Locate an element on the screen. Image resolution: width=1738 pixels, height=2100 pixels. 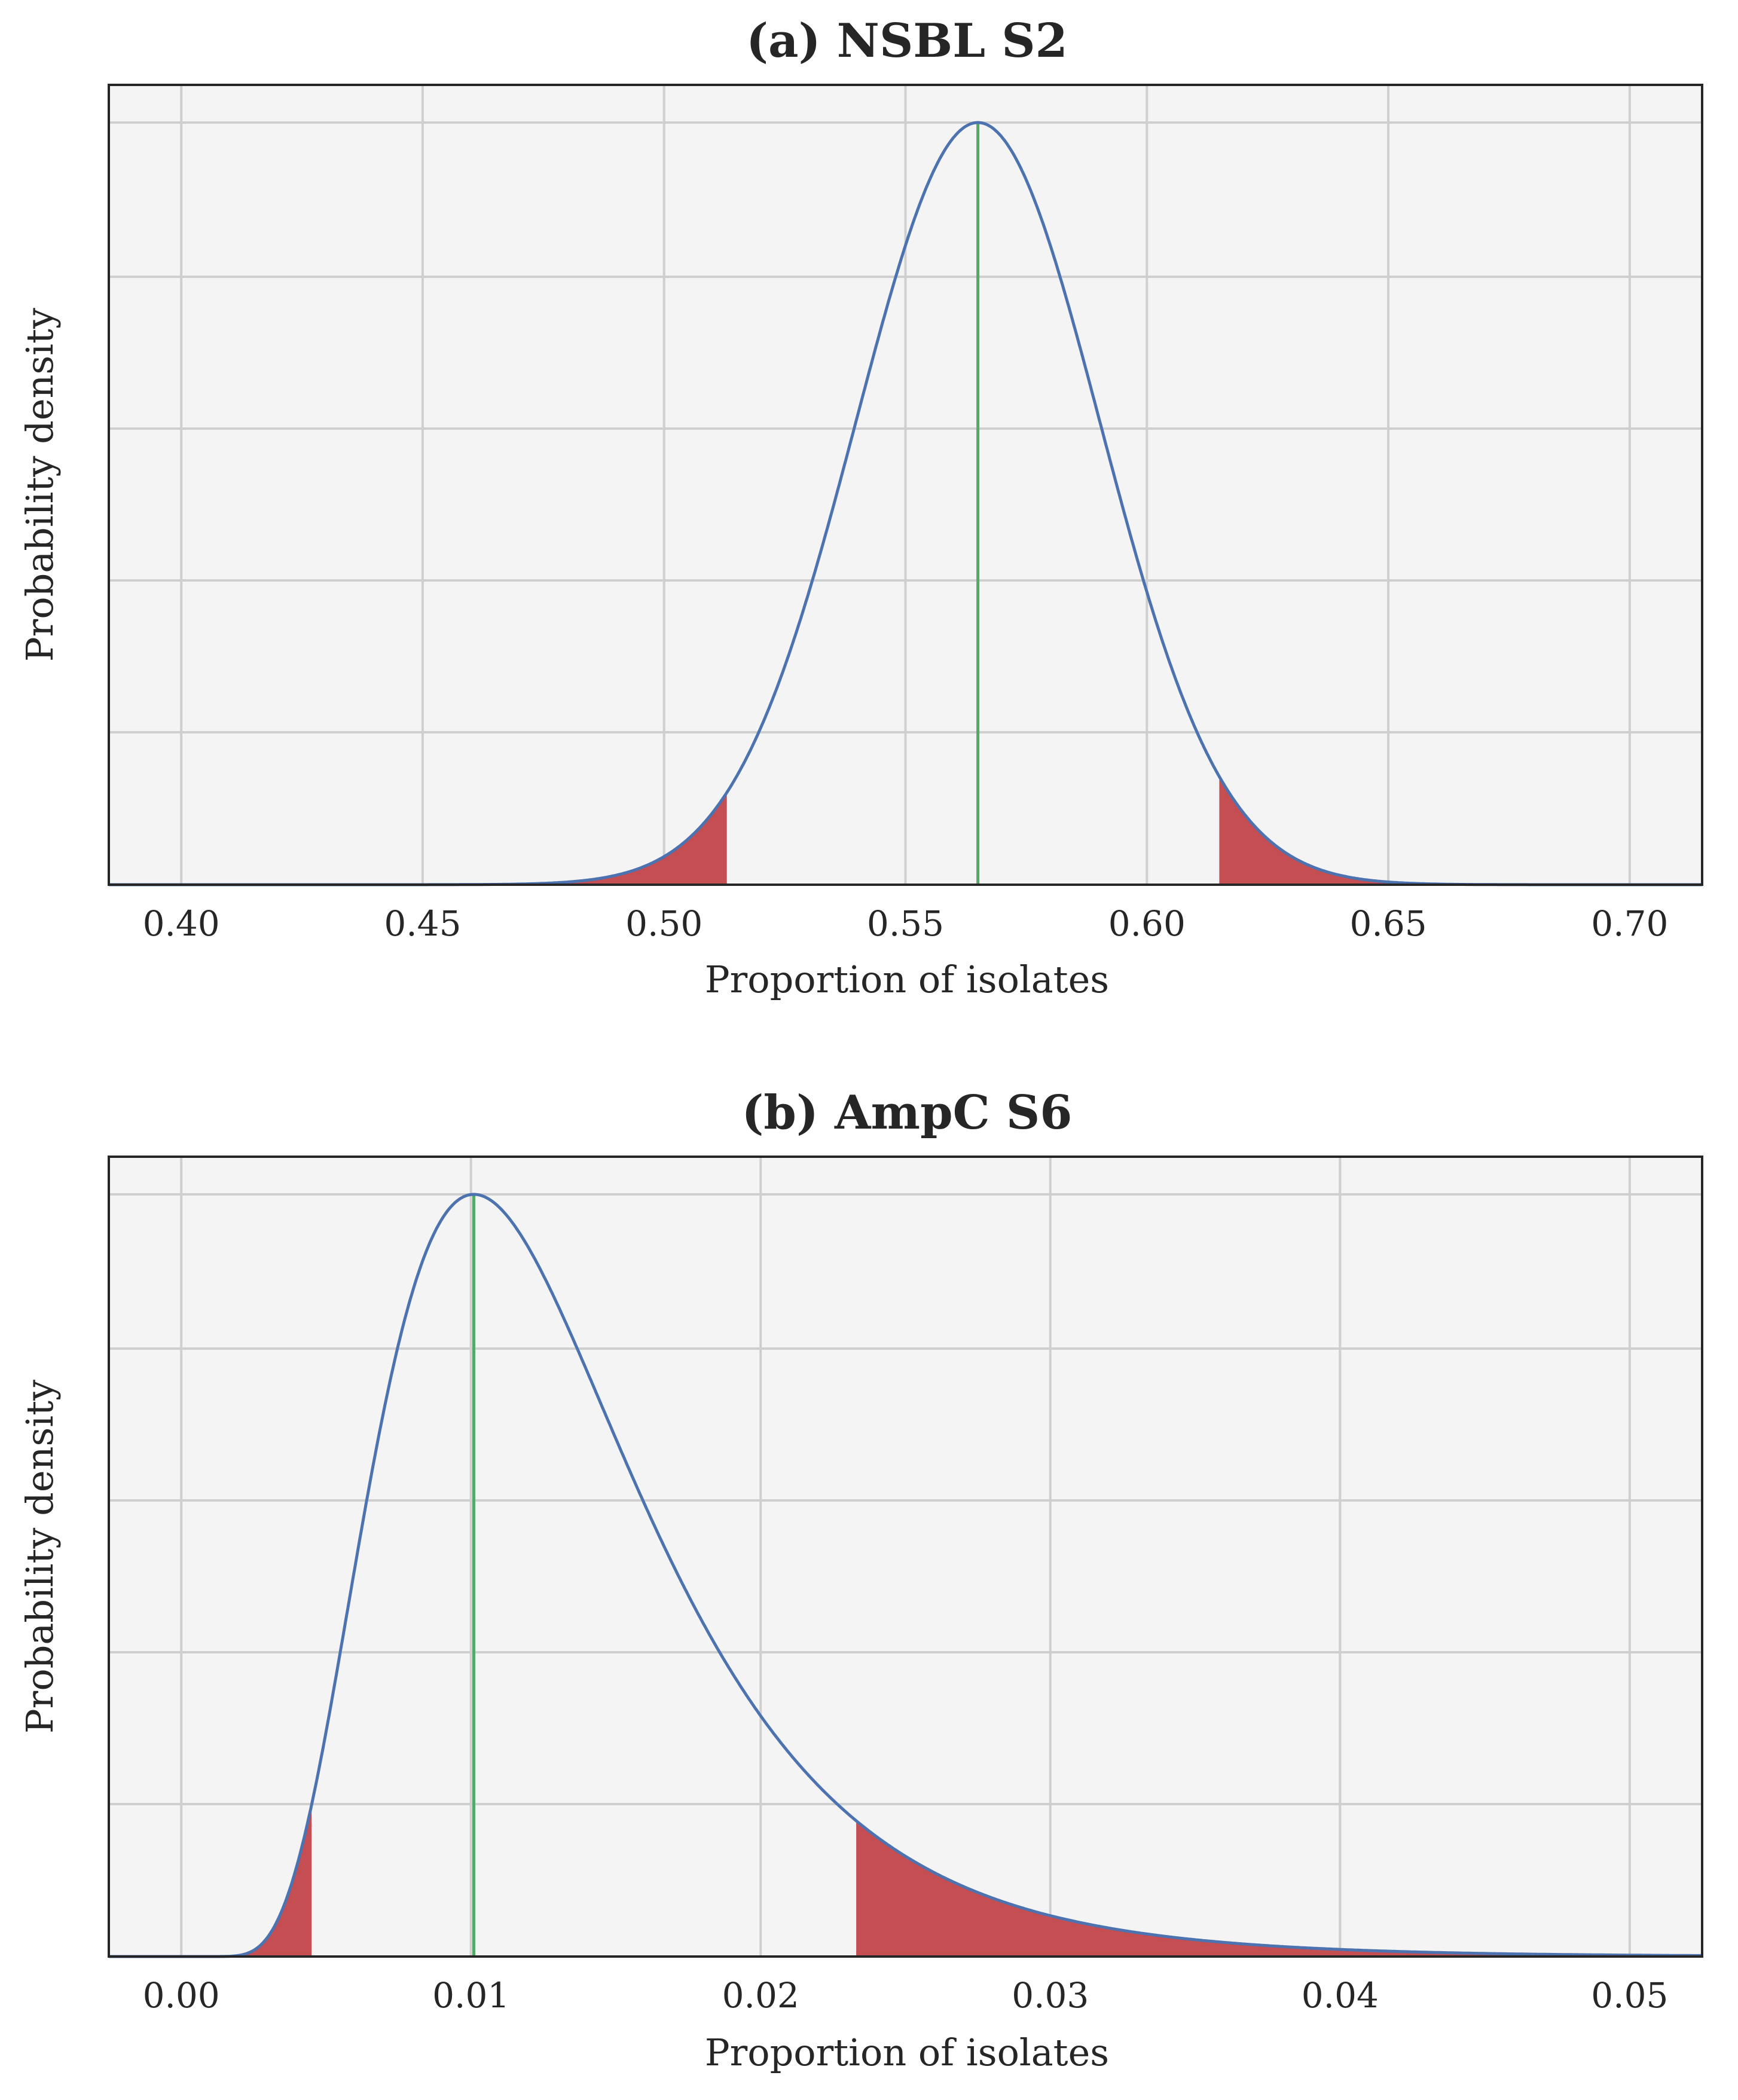
x-tick-label: 0.05 is located at coordinates (1630, 1995).